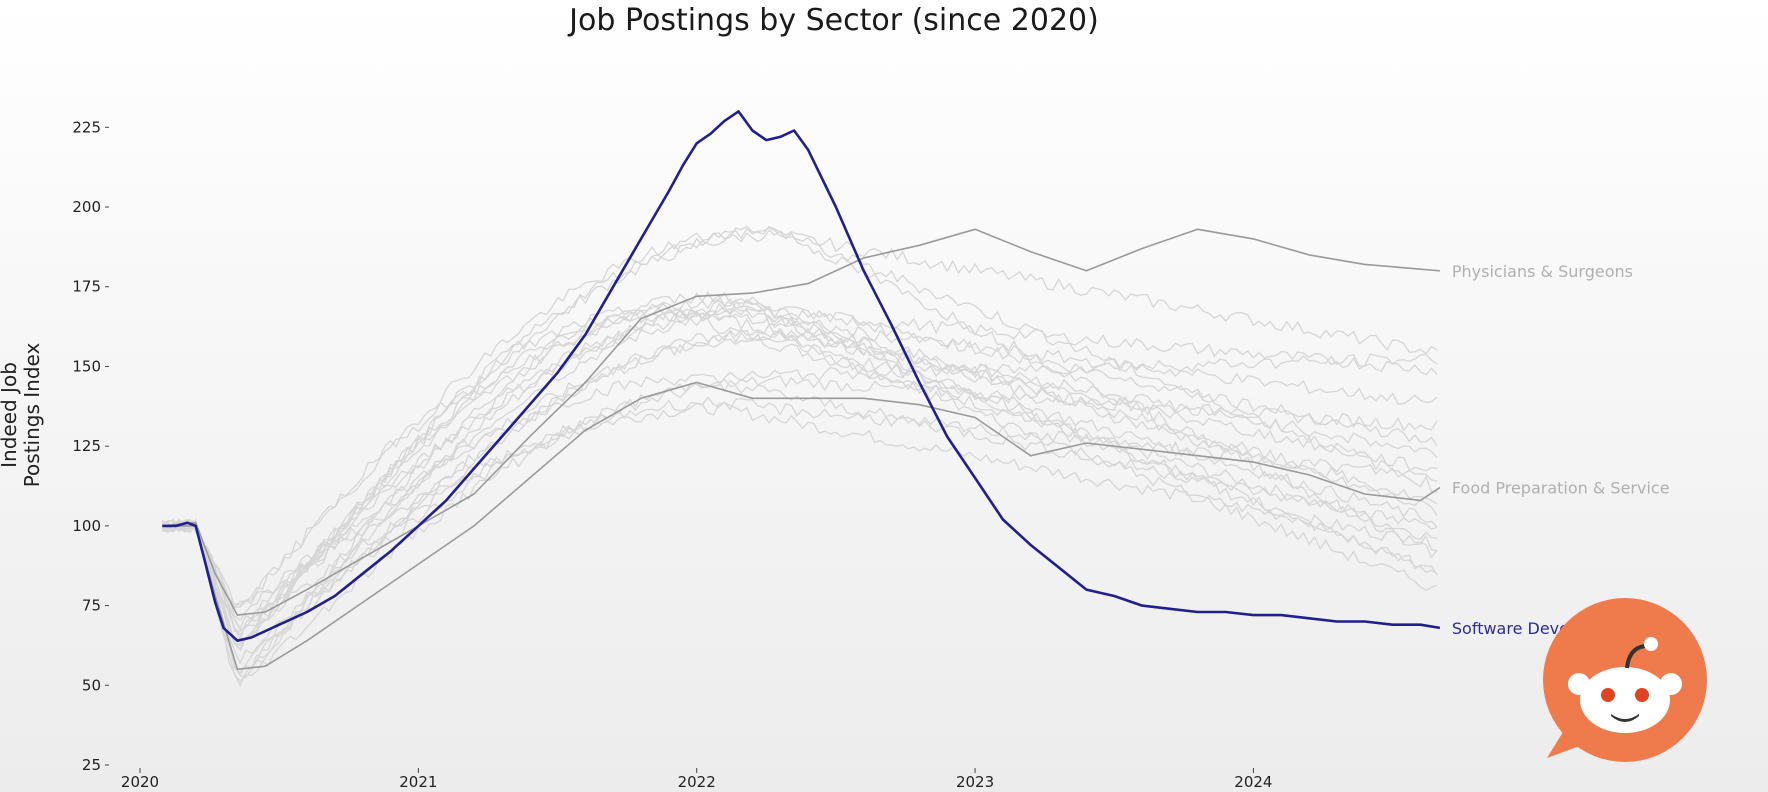 The height and width of the screenshot is (792, 1768). Describe the element at coordinates (975, 782) in the screenshot. I see `x-tick-label: 2023` at that location.